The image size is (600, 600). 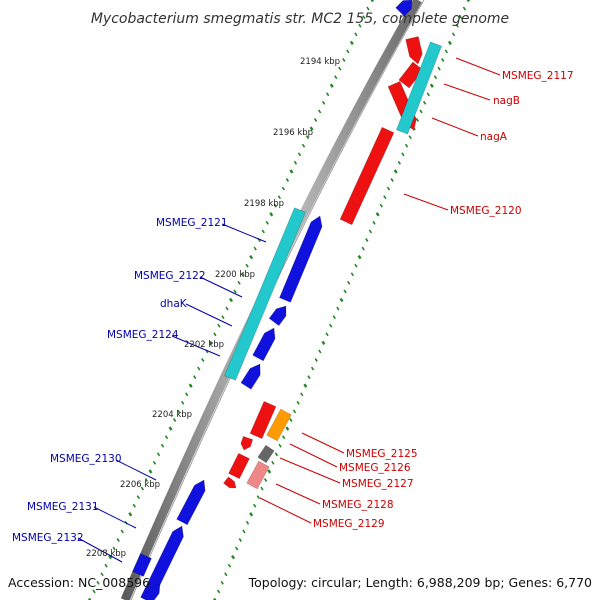 I want to click on gene-feature-gray, so click(x=266, y=454).